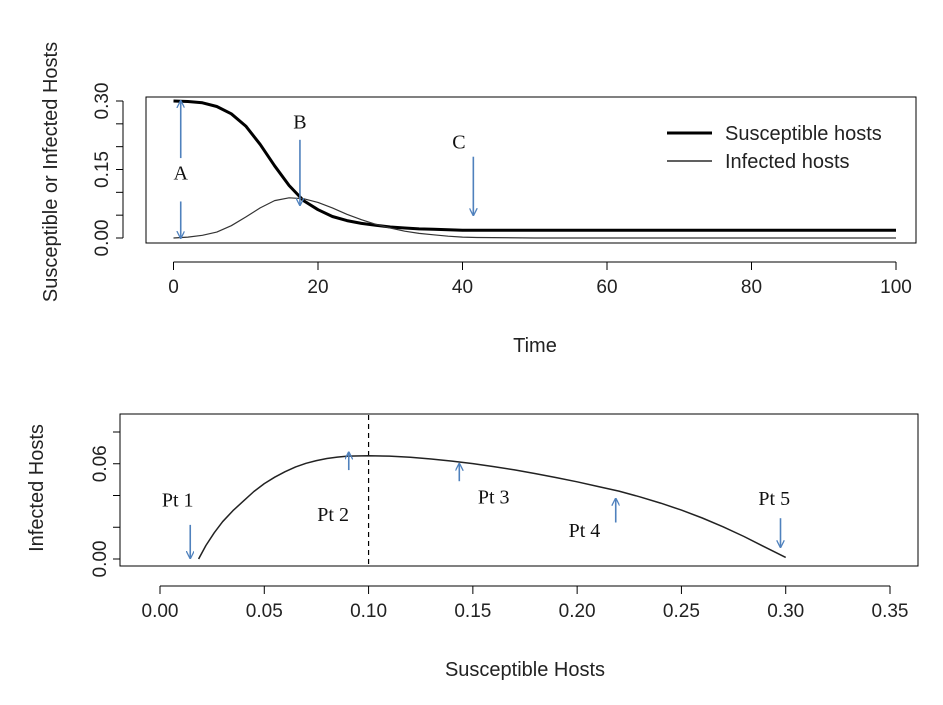  Describe the element at coordinates (774, 148) in the screenshot. I see `legend: Susceptible hosts Infected hosts` at that location.